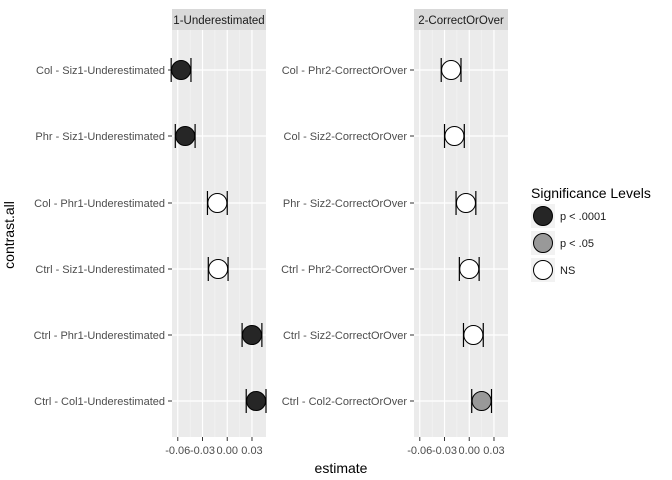 This screenshot has height=480, width=672. What do you see at coordinates (591, 193) in the screenshot?
I see `legend-title: Significance Levels` at bounding box center [591, 193].